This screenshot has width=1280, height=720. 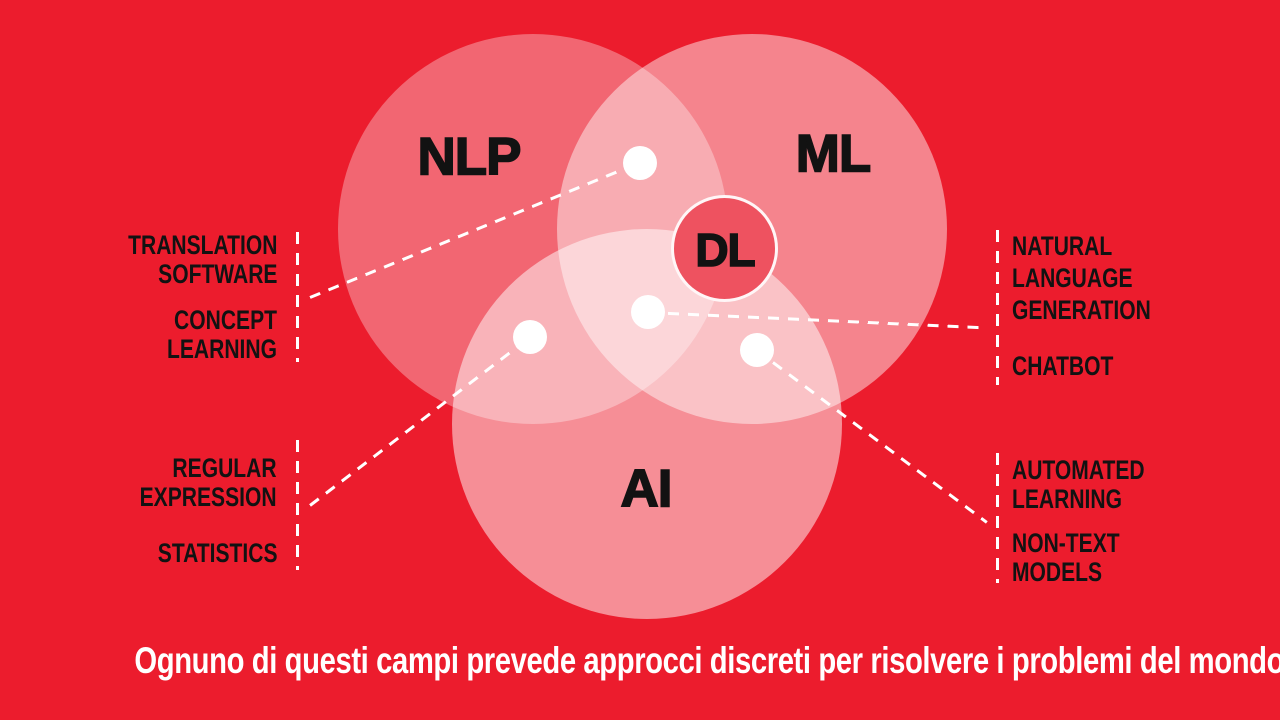 What do you see at coordinates (297, 505) in the screenshot?
I see `left-separator-bottom` at bounding box center [297, 505].